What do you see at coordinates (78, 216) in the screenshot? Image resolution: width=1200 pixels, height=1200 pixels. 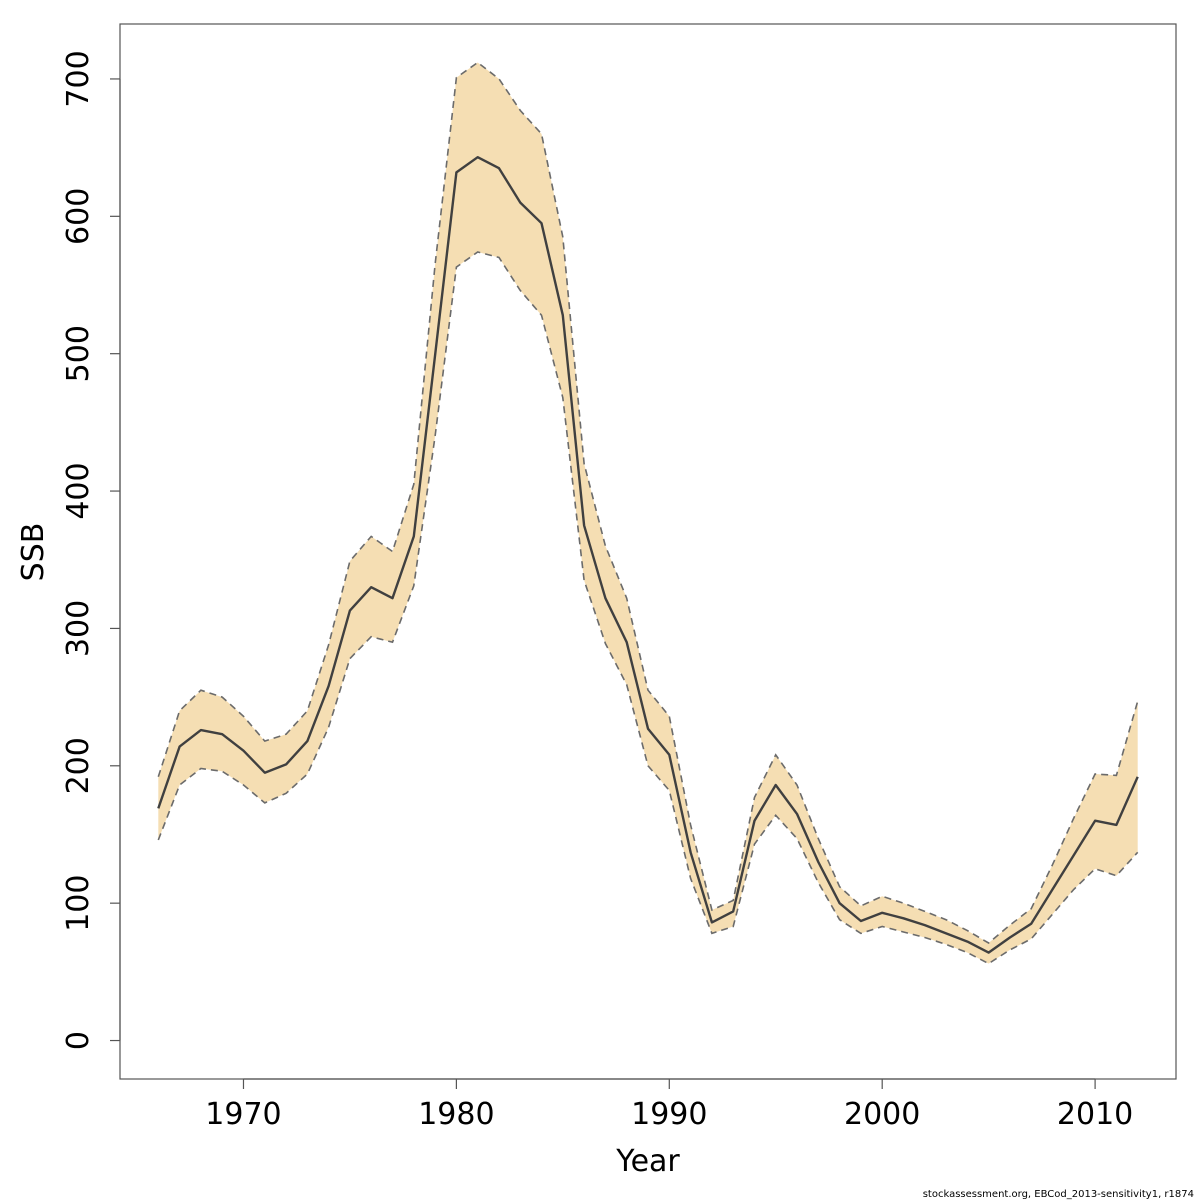 I see `y-tick-label: 600` at bounding box center [78, 216].